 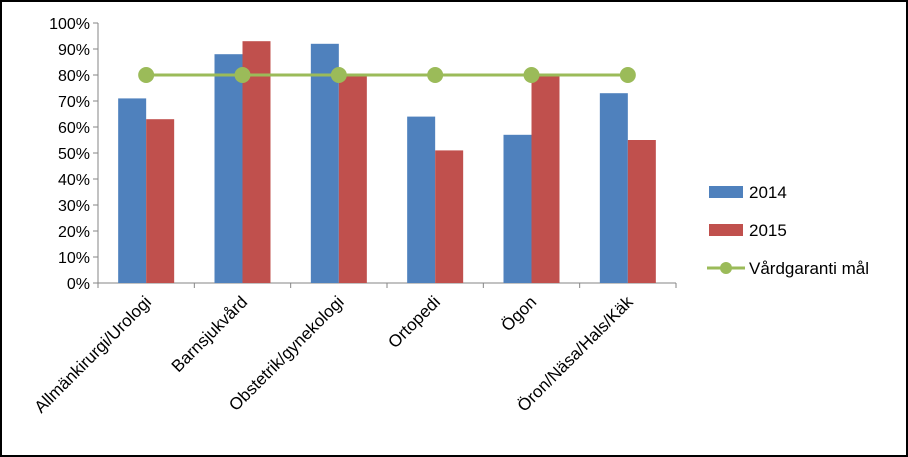 What do you see at coordinates (726, 230) in the screenshot?
I see `legend-swatch-2015` at bounding box center [726, 230].